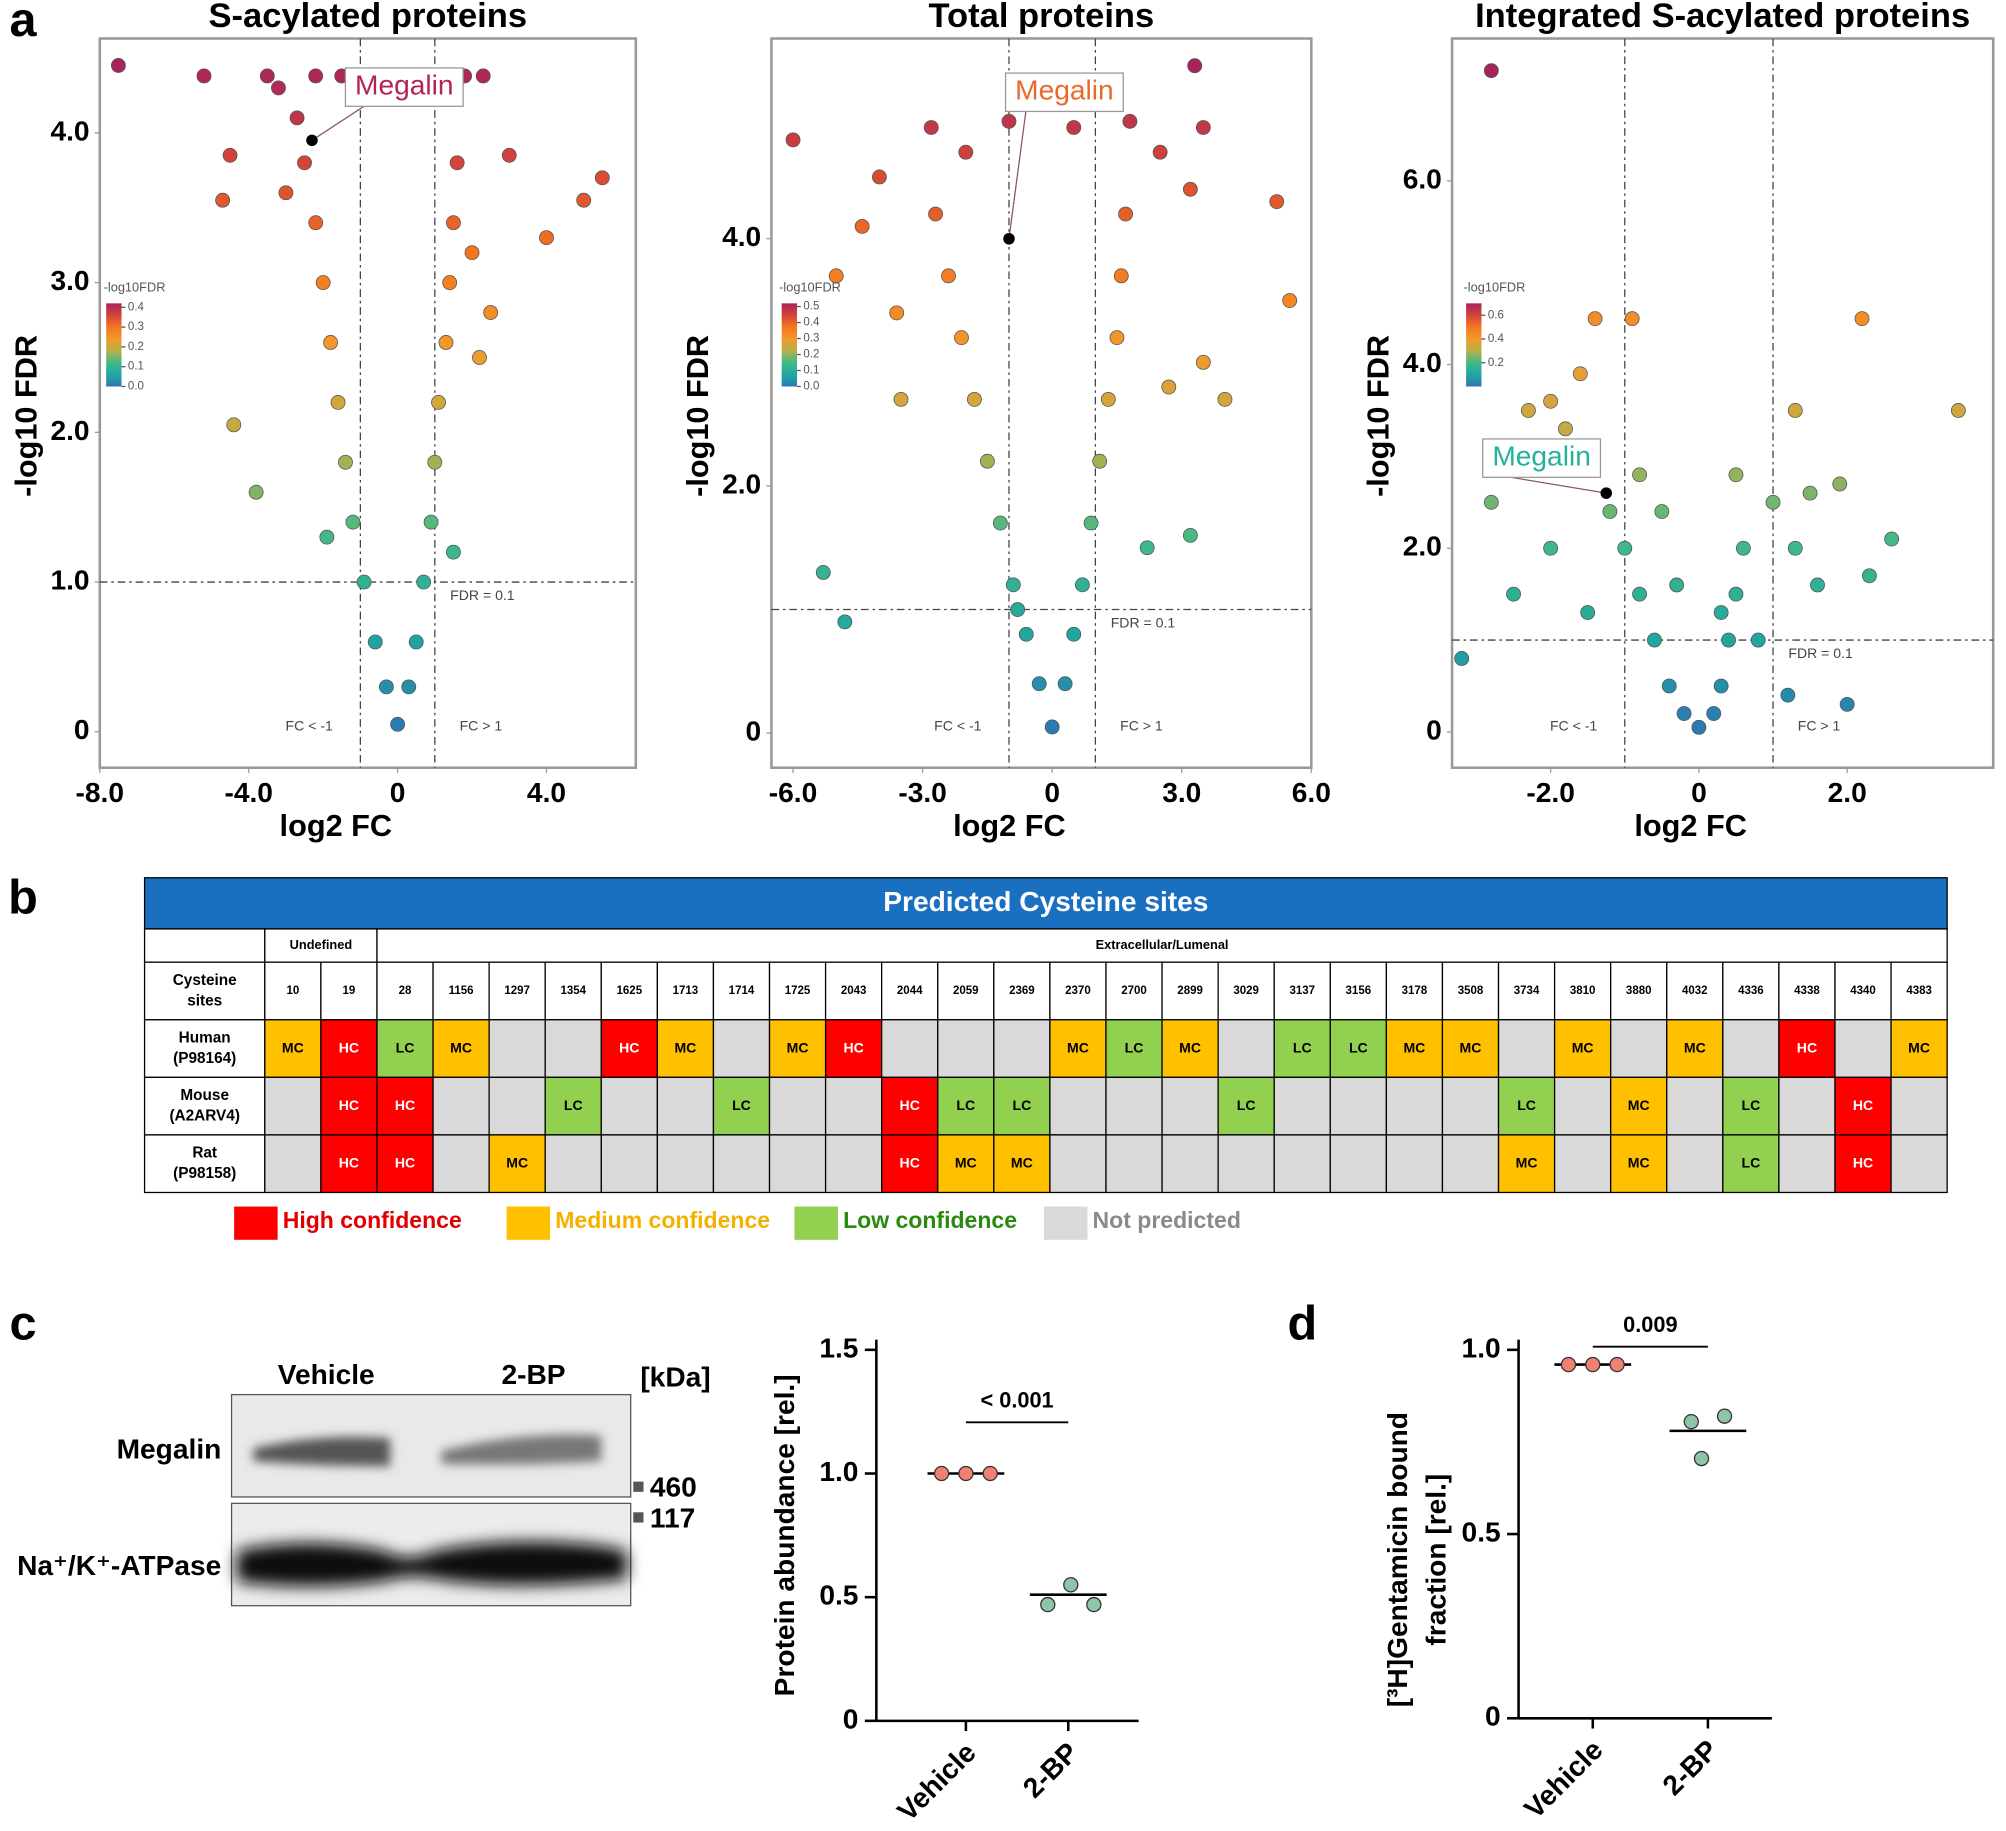  What do you see at coordinates (966, 991) in the screenshot?
I see `site-label: 2059` at bounding box center [966, 991].